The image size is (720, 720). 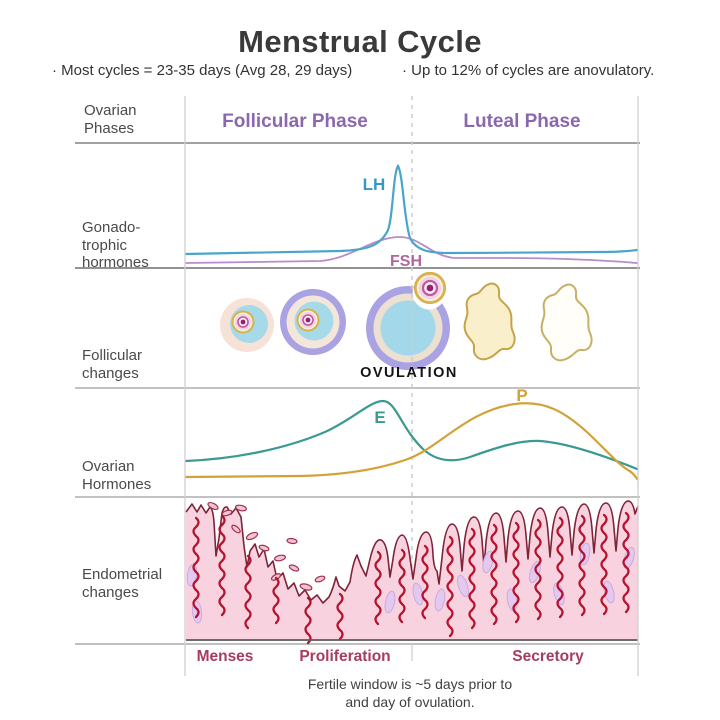 I want to click on uterine-phase-secretory: Secretory, so click(x=548, y=656).